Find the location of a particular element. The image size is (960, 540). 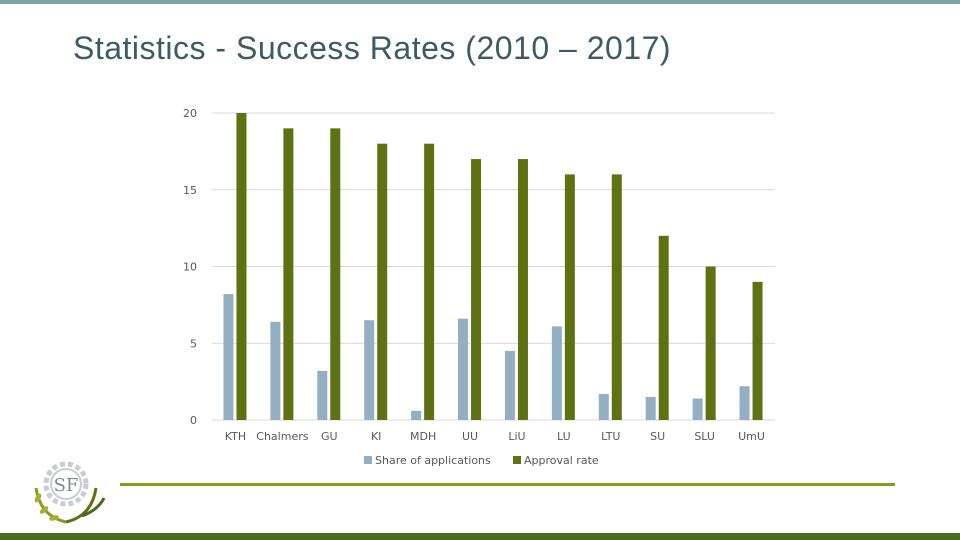

x-category-label: SU is located at coordinates (657, 436).